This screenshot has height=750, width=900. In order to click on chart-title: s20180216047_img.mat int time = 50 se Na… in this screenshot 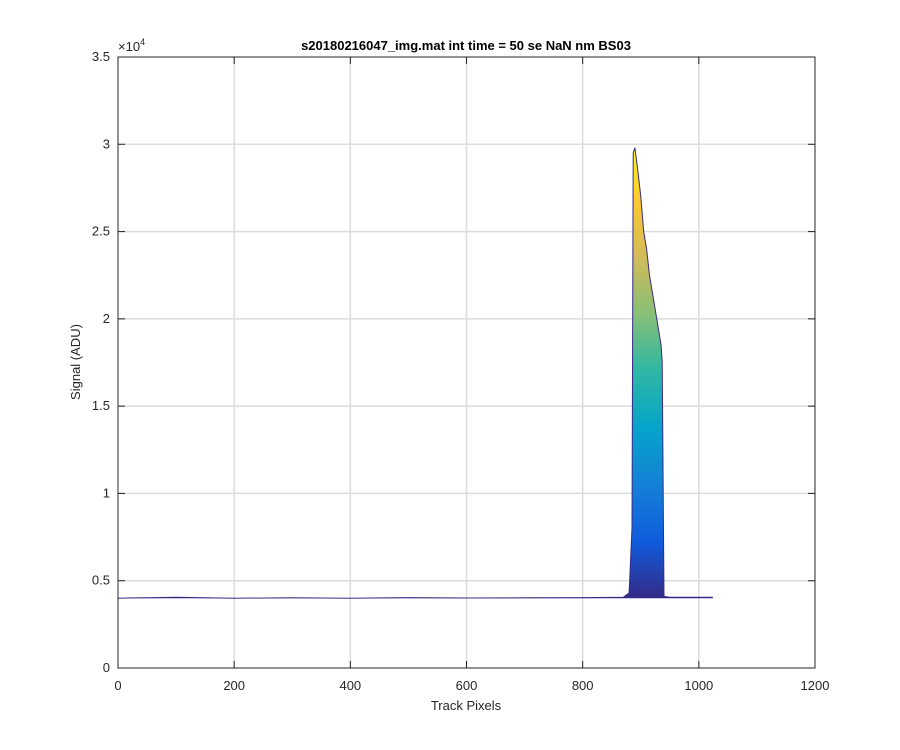, I will do `click(466, 45)`.